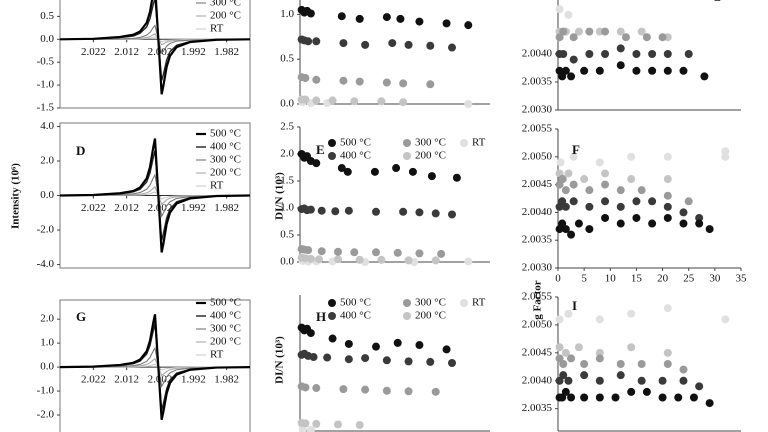 This screenshot has width=768, height=432. What do you see at coordinates (320, 149) in the screenshot?
I see `panel-label: E` at bounding box center [320, 149].